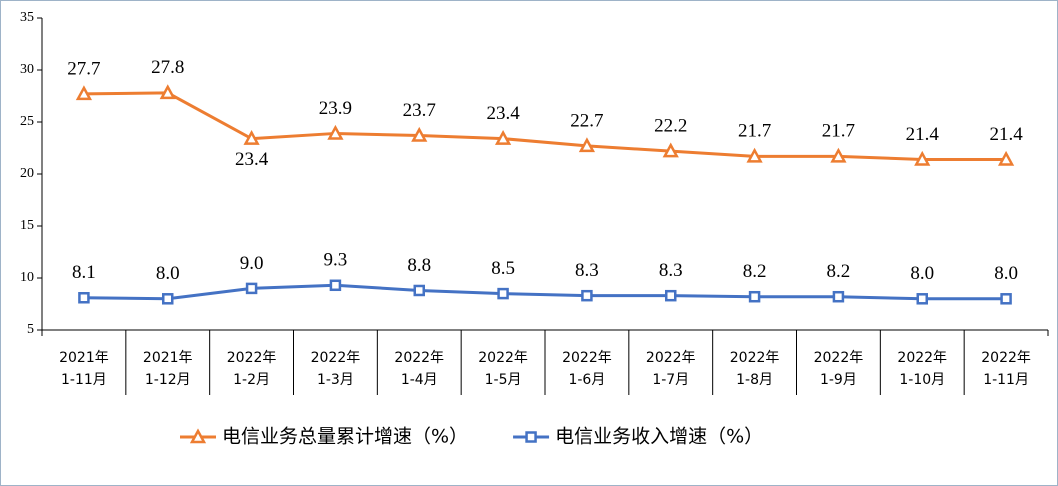  I want to click on x-tick-label-line: 1-7月, so click(670, 380).